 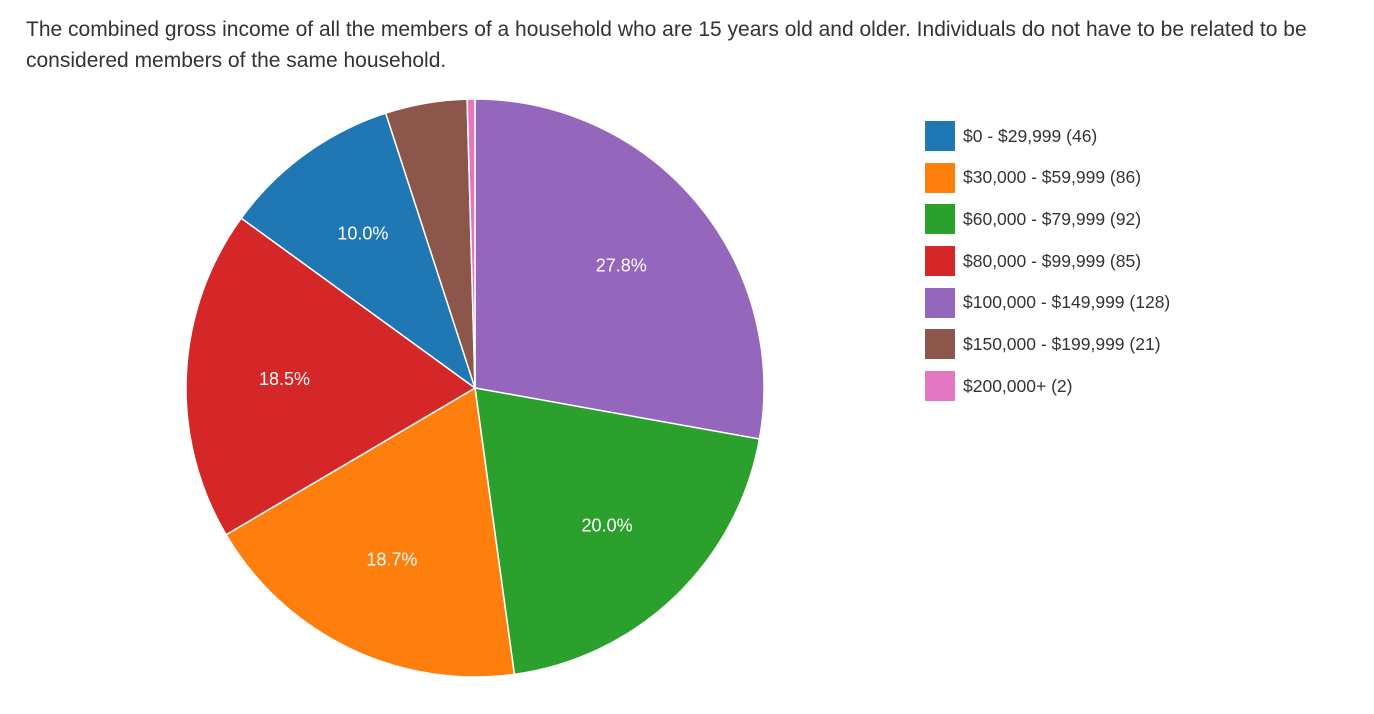 I want to click on legend-item-0-29-999: $0 - $29,999 (46), so click(x=1047, y=136).